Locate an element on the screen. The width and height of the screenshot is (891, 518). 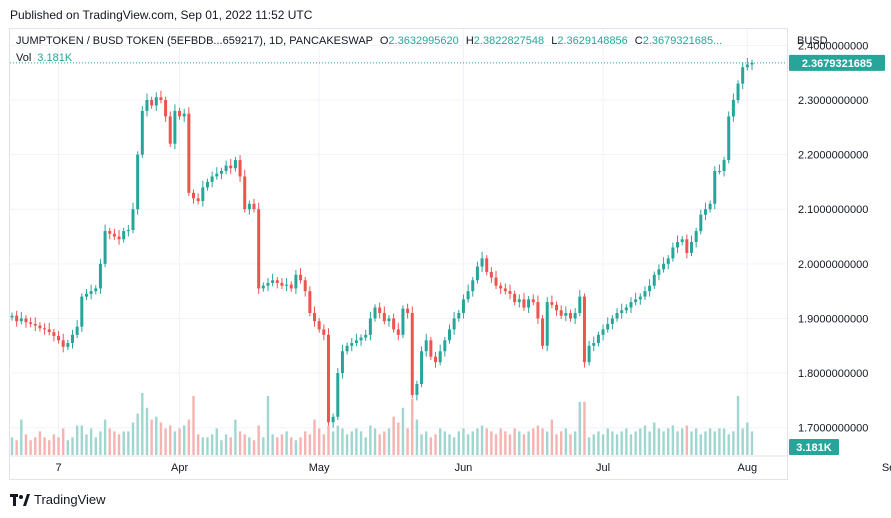
legend-low-value: 2.3629148856 is located at coordinates (592, 41).